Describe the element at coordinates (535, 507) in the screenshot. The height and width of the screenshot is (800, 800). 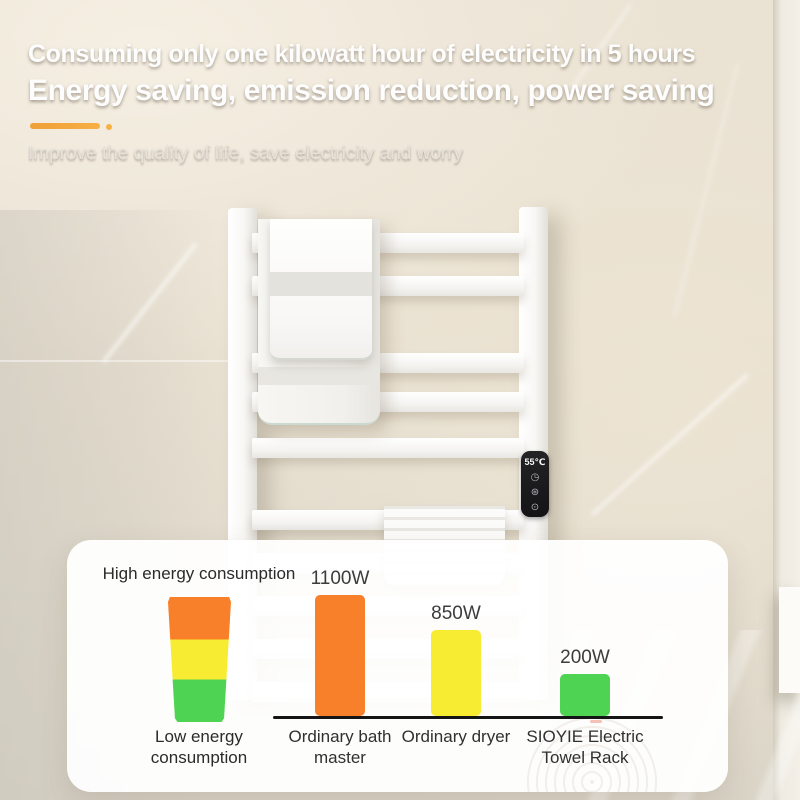
I see `power-icon: ⊙` at that location.